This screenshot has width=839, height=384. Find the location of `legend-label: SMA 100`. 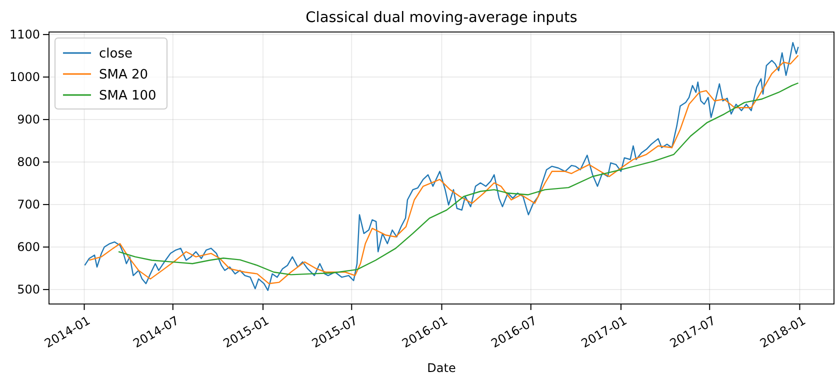

legend-label: SMA 100 is located at coordinates (127, 96).